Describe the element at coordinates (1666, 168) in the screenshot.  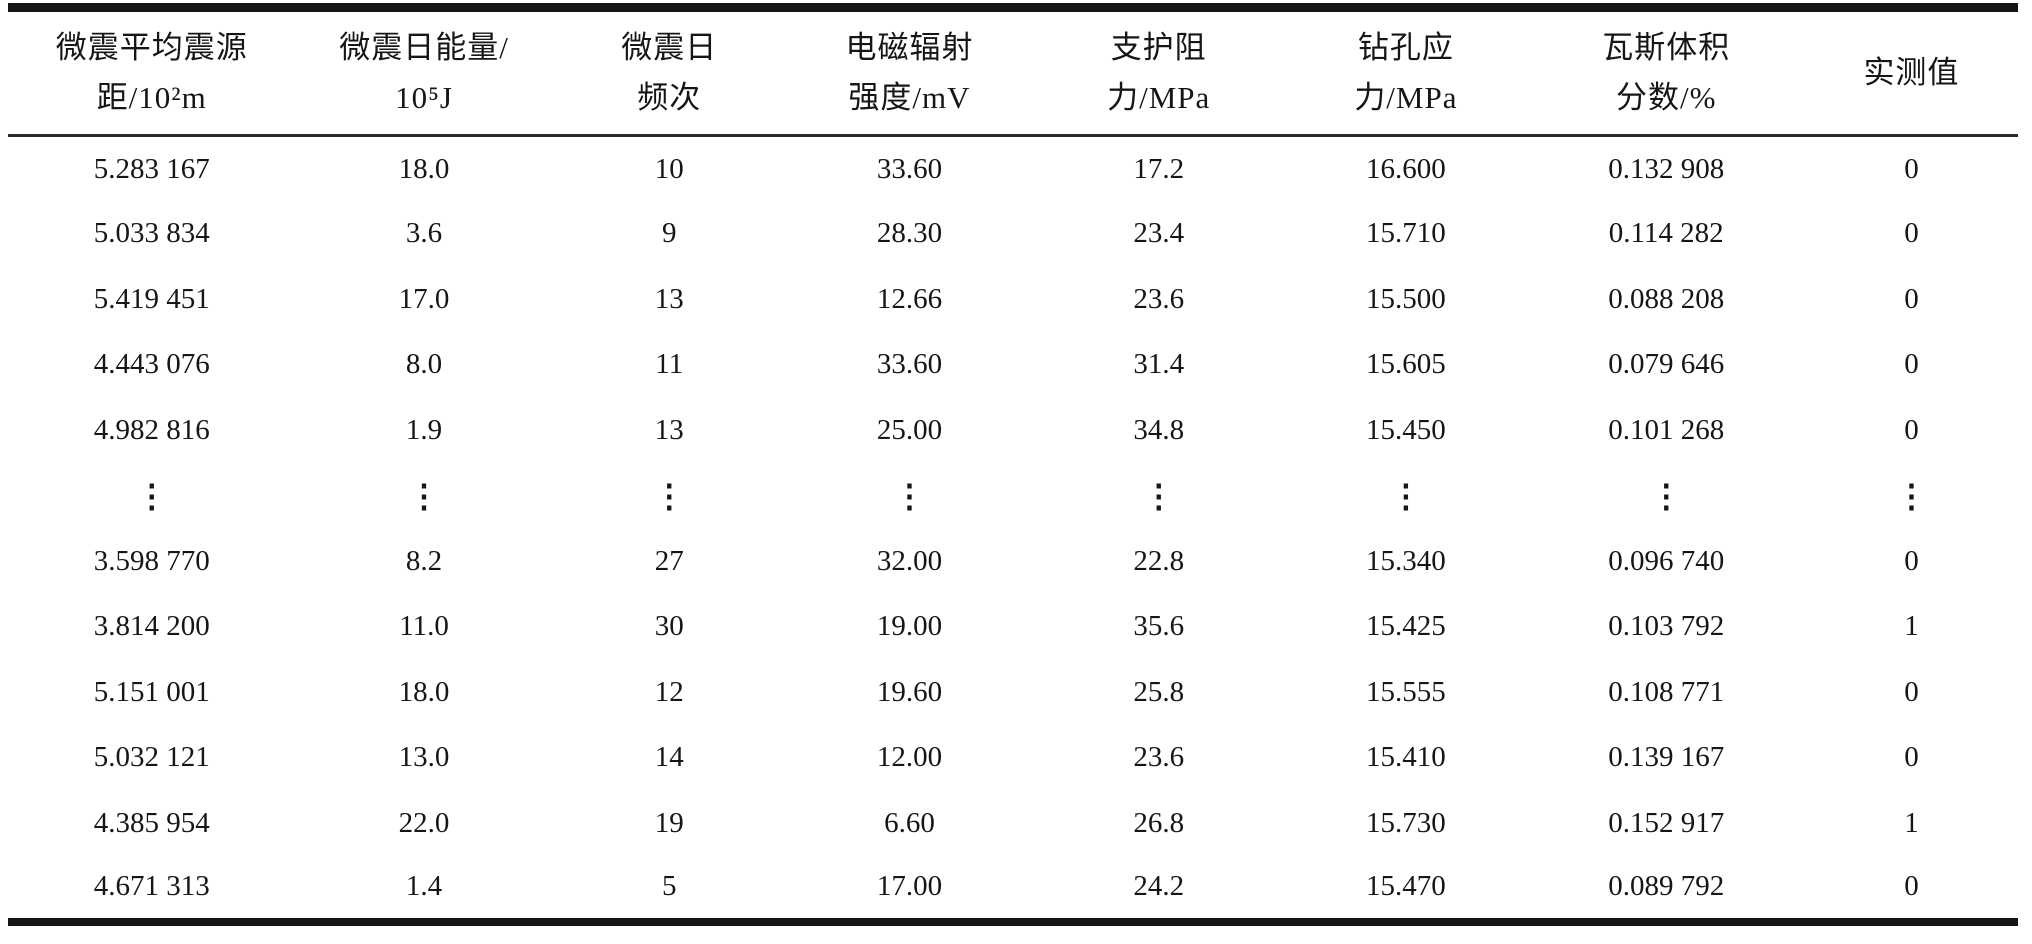
I see `table-cell: 0.132 908` at that location.